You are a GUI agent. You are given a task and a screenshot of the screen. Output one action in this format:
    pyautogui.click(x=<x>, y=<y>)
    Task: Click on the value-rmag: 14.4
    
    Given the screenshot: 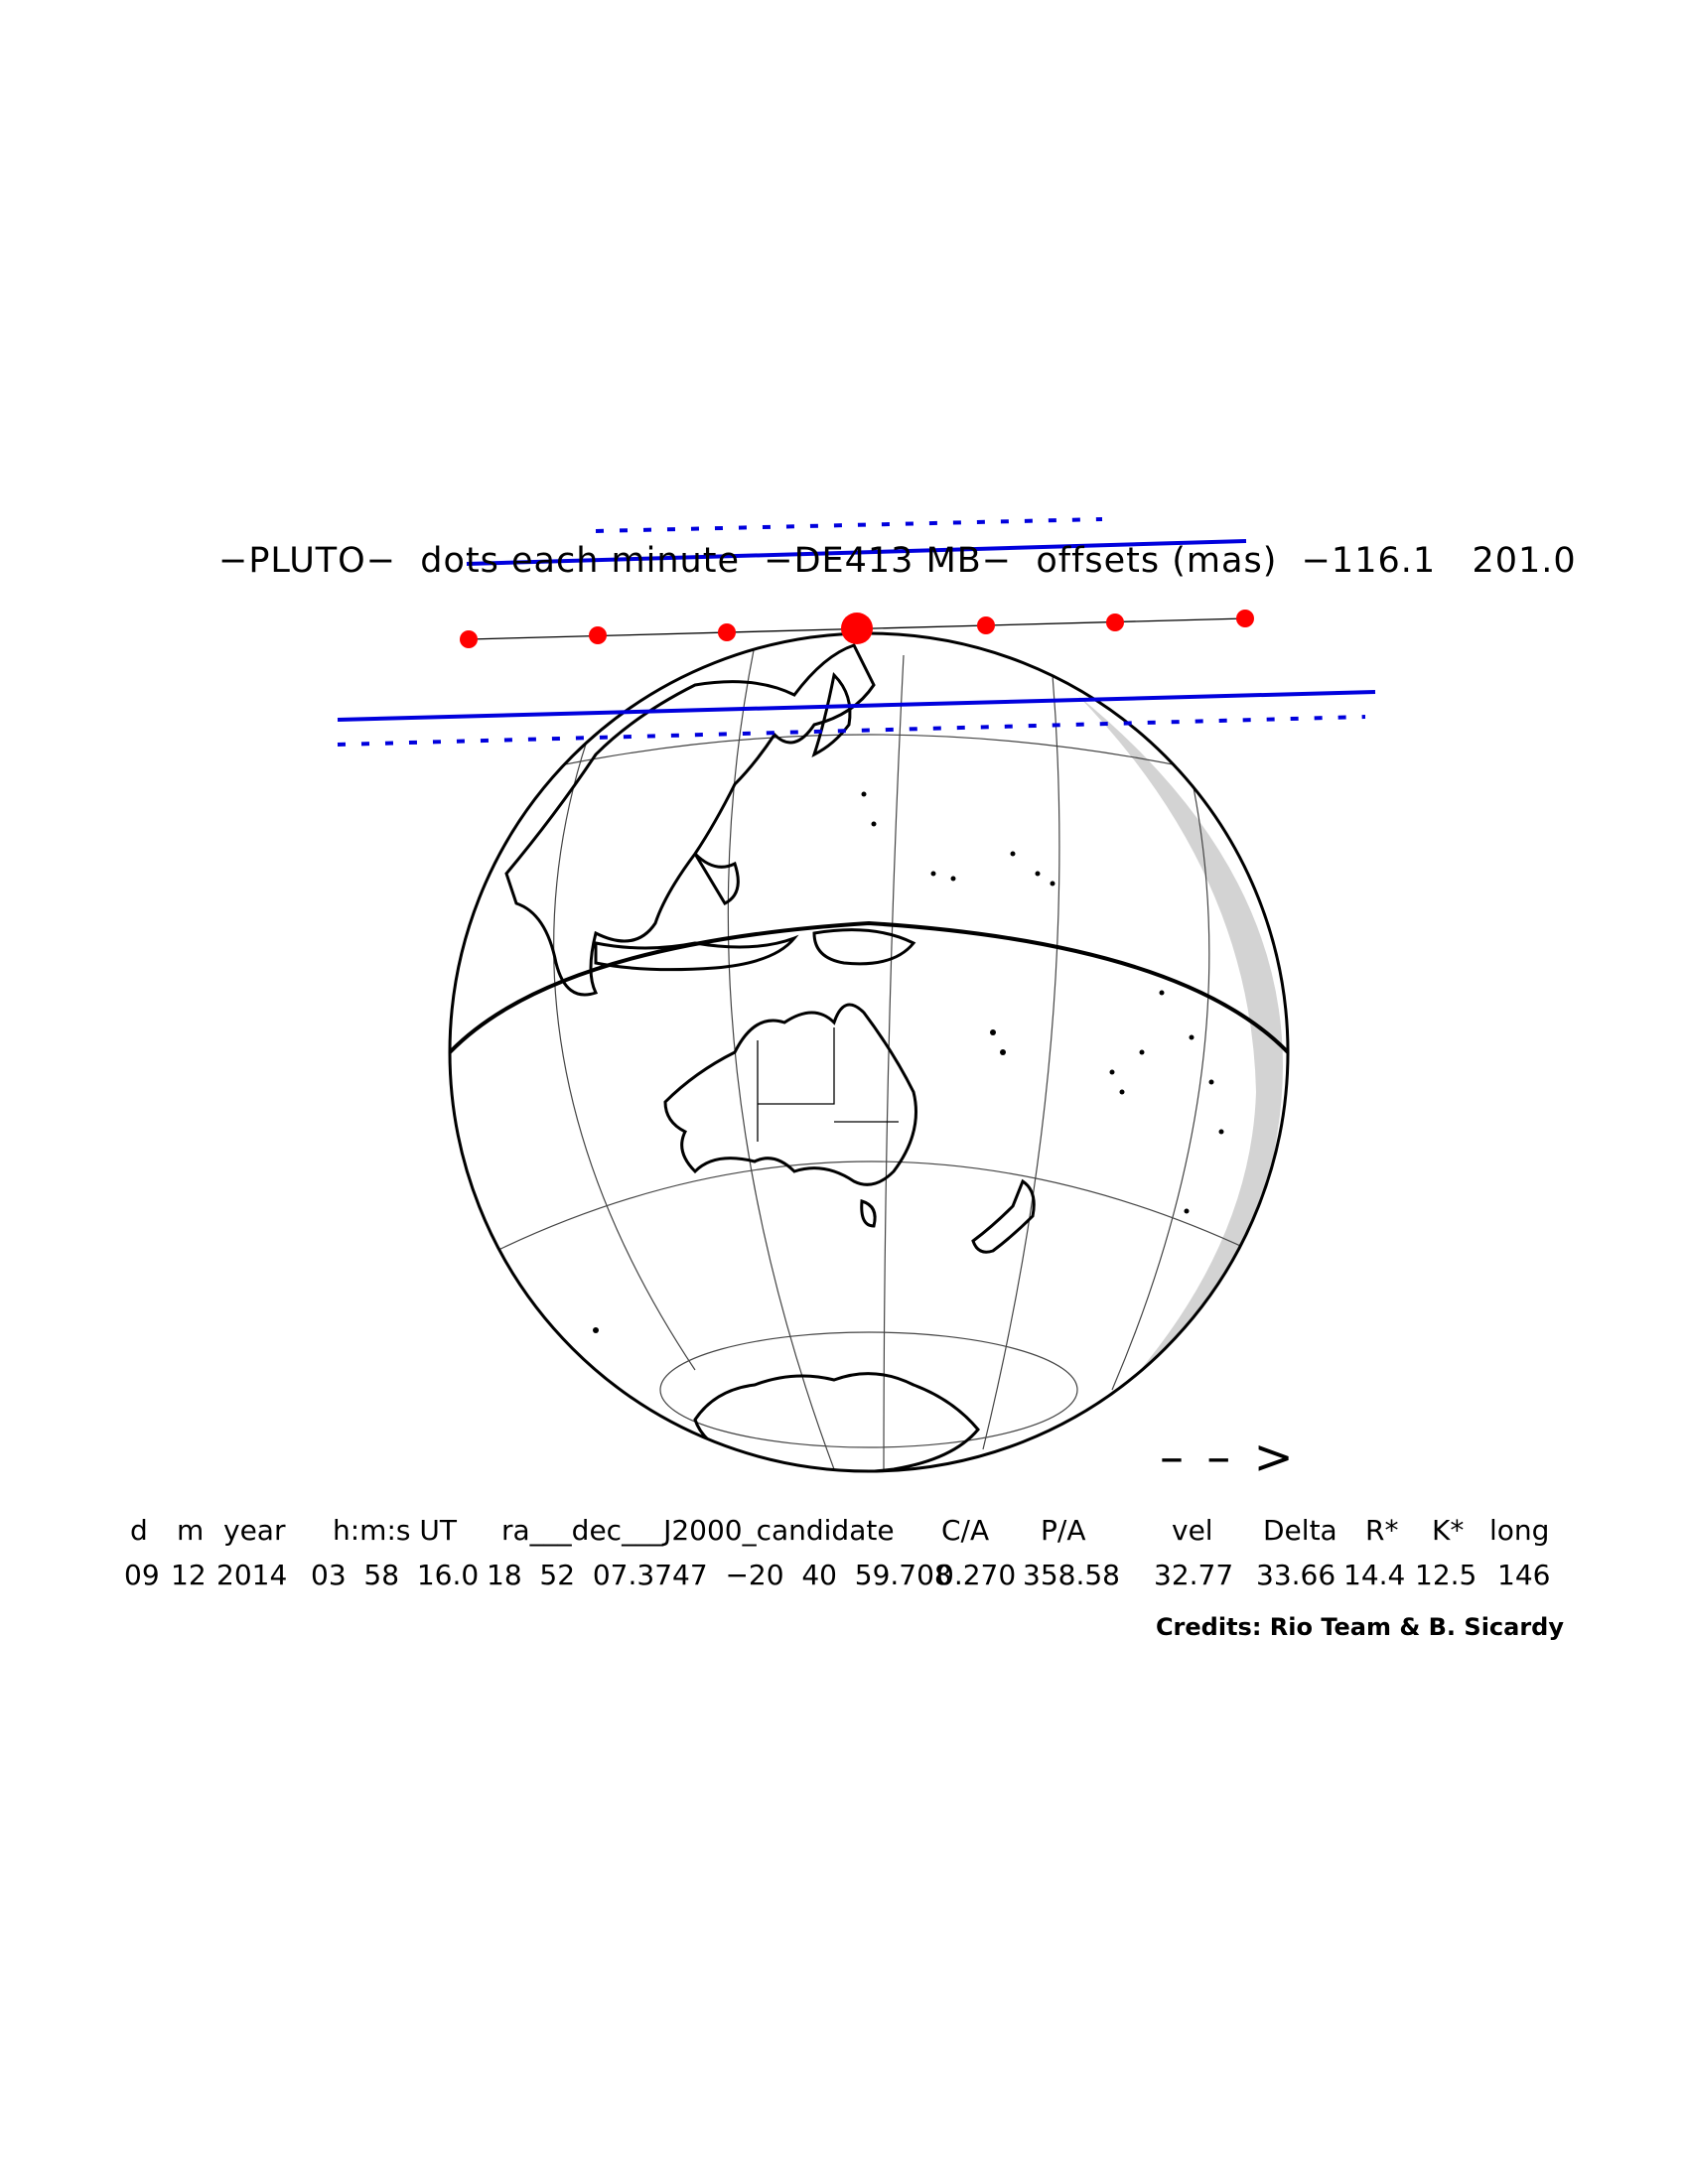 What is the action you would take?
    pyautogui.click(x=1374, y=1575)
    